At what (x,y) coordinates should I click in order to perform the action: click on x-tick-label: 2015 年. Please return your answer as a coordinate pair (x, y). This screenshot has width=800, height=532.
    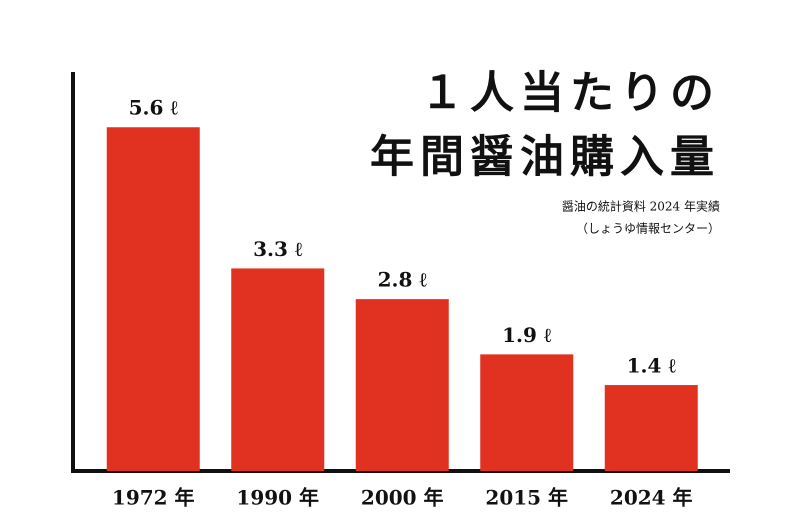
    Looking at the image, I should click on (526, 498).